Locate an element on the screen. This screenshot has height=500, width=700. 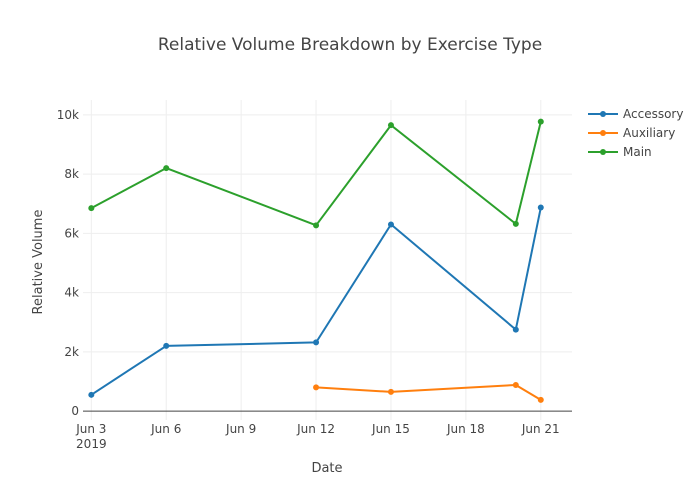
y-tick-label: 0 is located at coordinates (75, 411).